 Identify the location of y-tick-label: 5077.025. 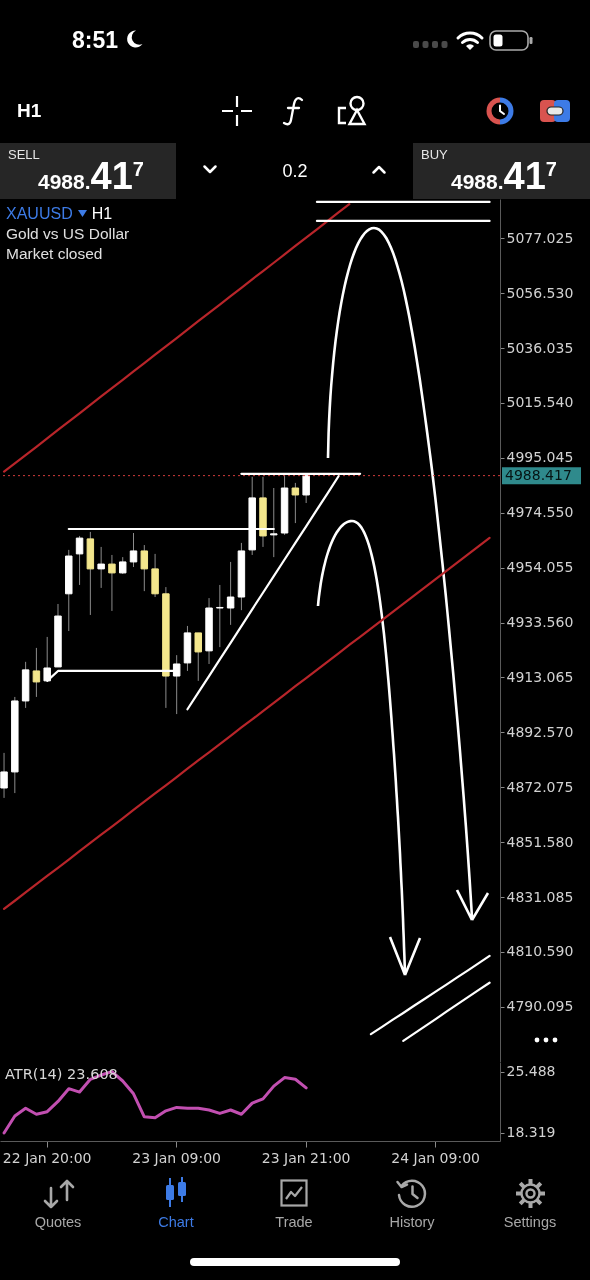
(540, 237).